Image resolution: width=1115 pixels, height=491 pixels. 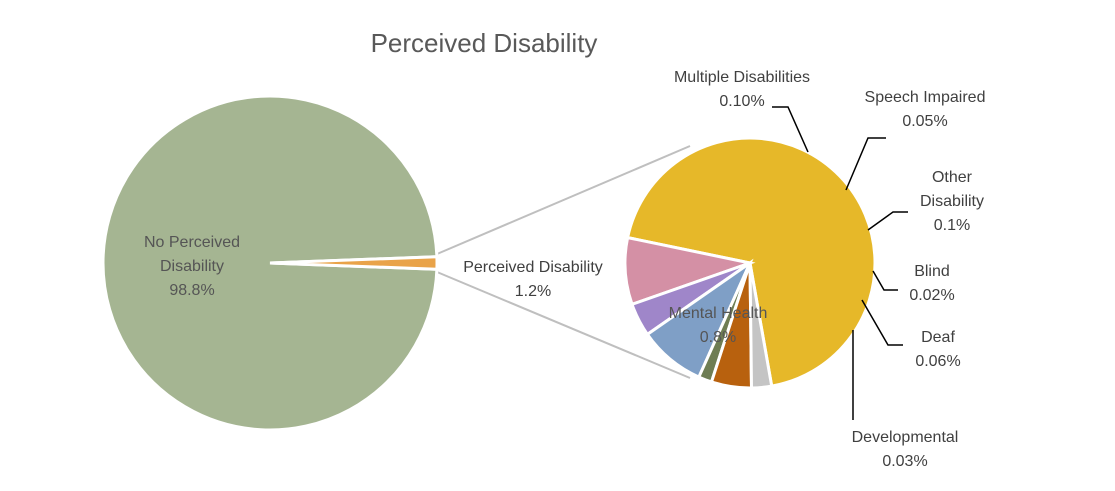 I want to click on label-mental-health: Mental Health 0.8%, so click(x=718, y=325).